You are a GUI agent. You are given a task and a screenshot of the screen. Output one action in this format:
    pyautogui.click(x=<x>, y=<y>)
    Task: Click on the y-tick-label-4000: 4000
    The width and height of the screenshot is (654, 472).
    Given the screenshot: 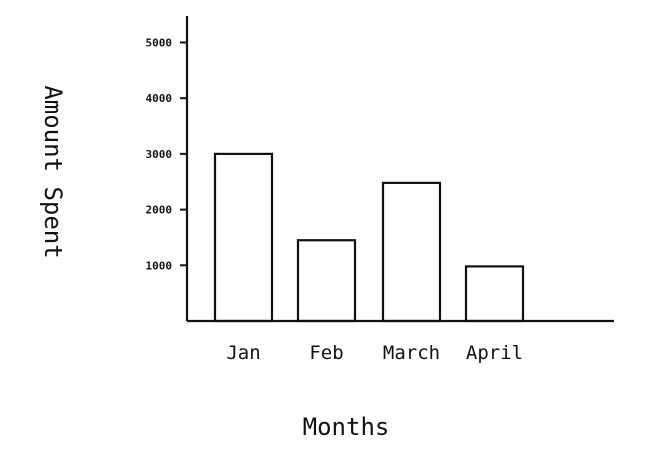 What is the action you would take?
    pyautogui.click(x=159, y=98)
    